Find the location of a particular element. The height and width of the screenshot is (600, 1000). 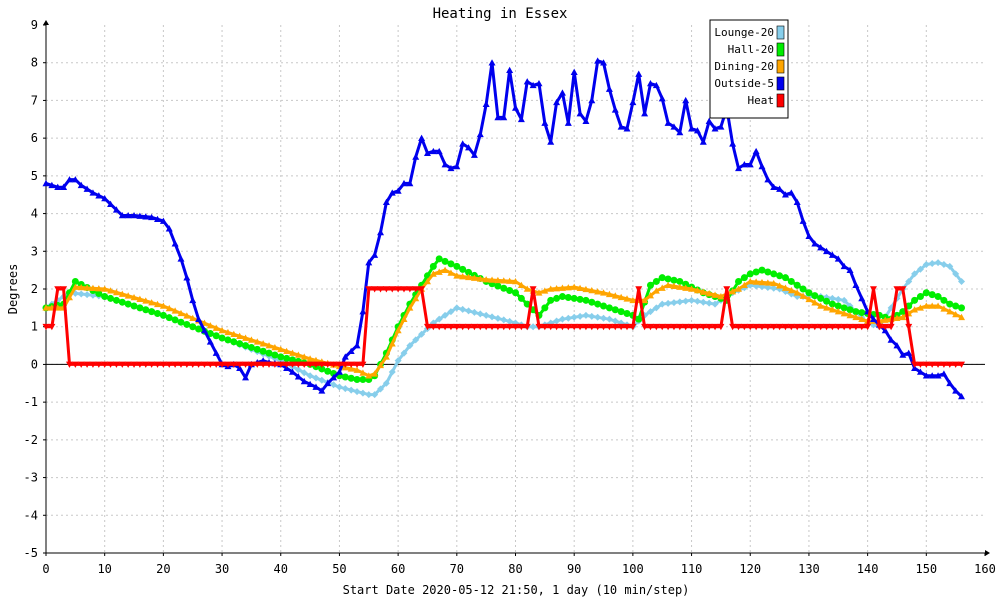

x-tick-label: 90 is located at coordinates (574, 569).